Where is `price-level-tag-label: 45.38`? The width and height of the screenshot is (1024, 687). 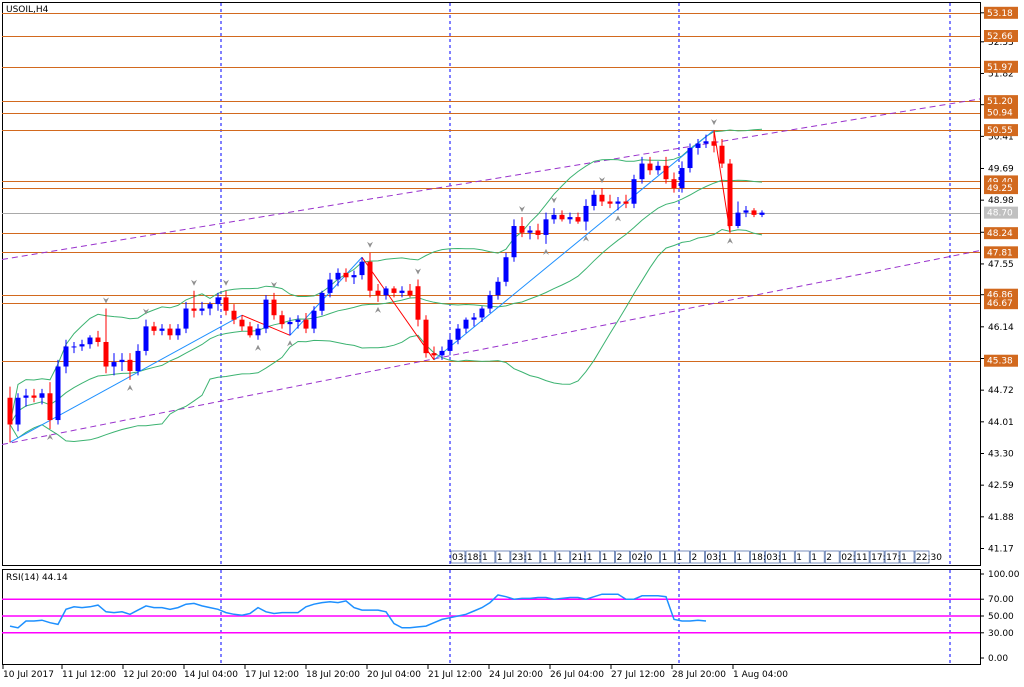
price-level-tag-label: 45.38 is located at coordinates (1000, 362).